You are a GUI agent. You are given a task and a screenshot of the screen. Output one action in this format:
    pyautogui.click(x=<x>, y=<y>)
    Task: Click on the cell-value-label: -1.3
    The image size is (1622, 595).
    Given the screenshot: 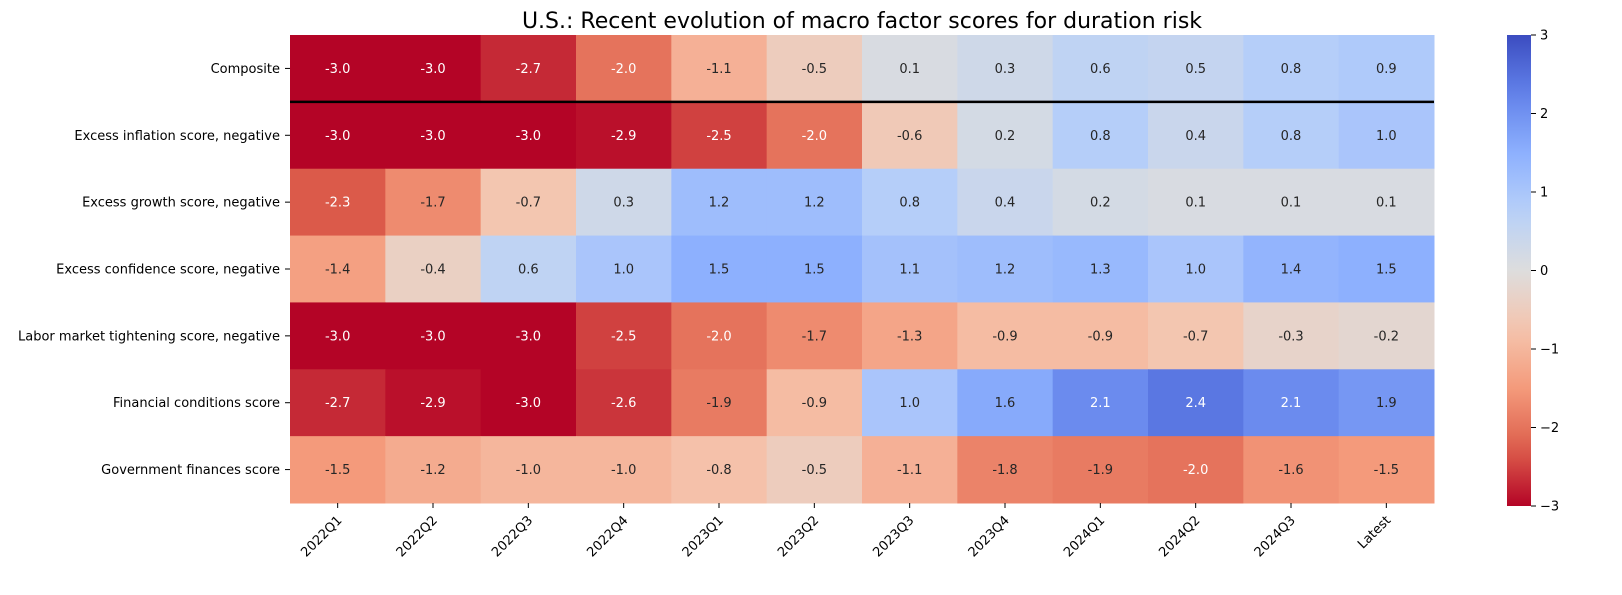 What is the action you would take?
    pyautogui.click(x=909, y=336)
    